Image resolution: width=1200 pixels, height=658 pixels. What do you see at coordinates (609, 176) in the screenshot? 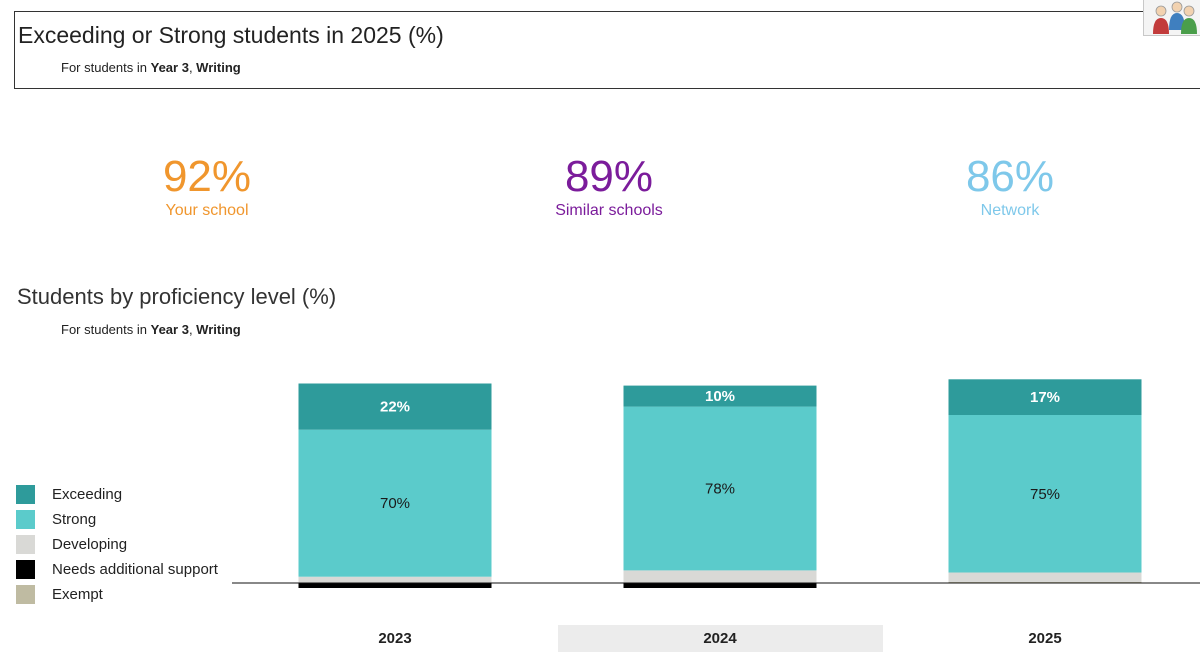
I see `kpi-value: 89%` at bounding box center [609, 176].